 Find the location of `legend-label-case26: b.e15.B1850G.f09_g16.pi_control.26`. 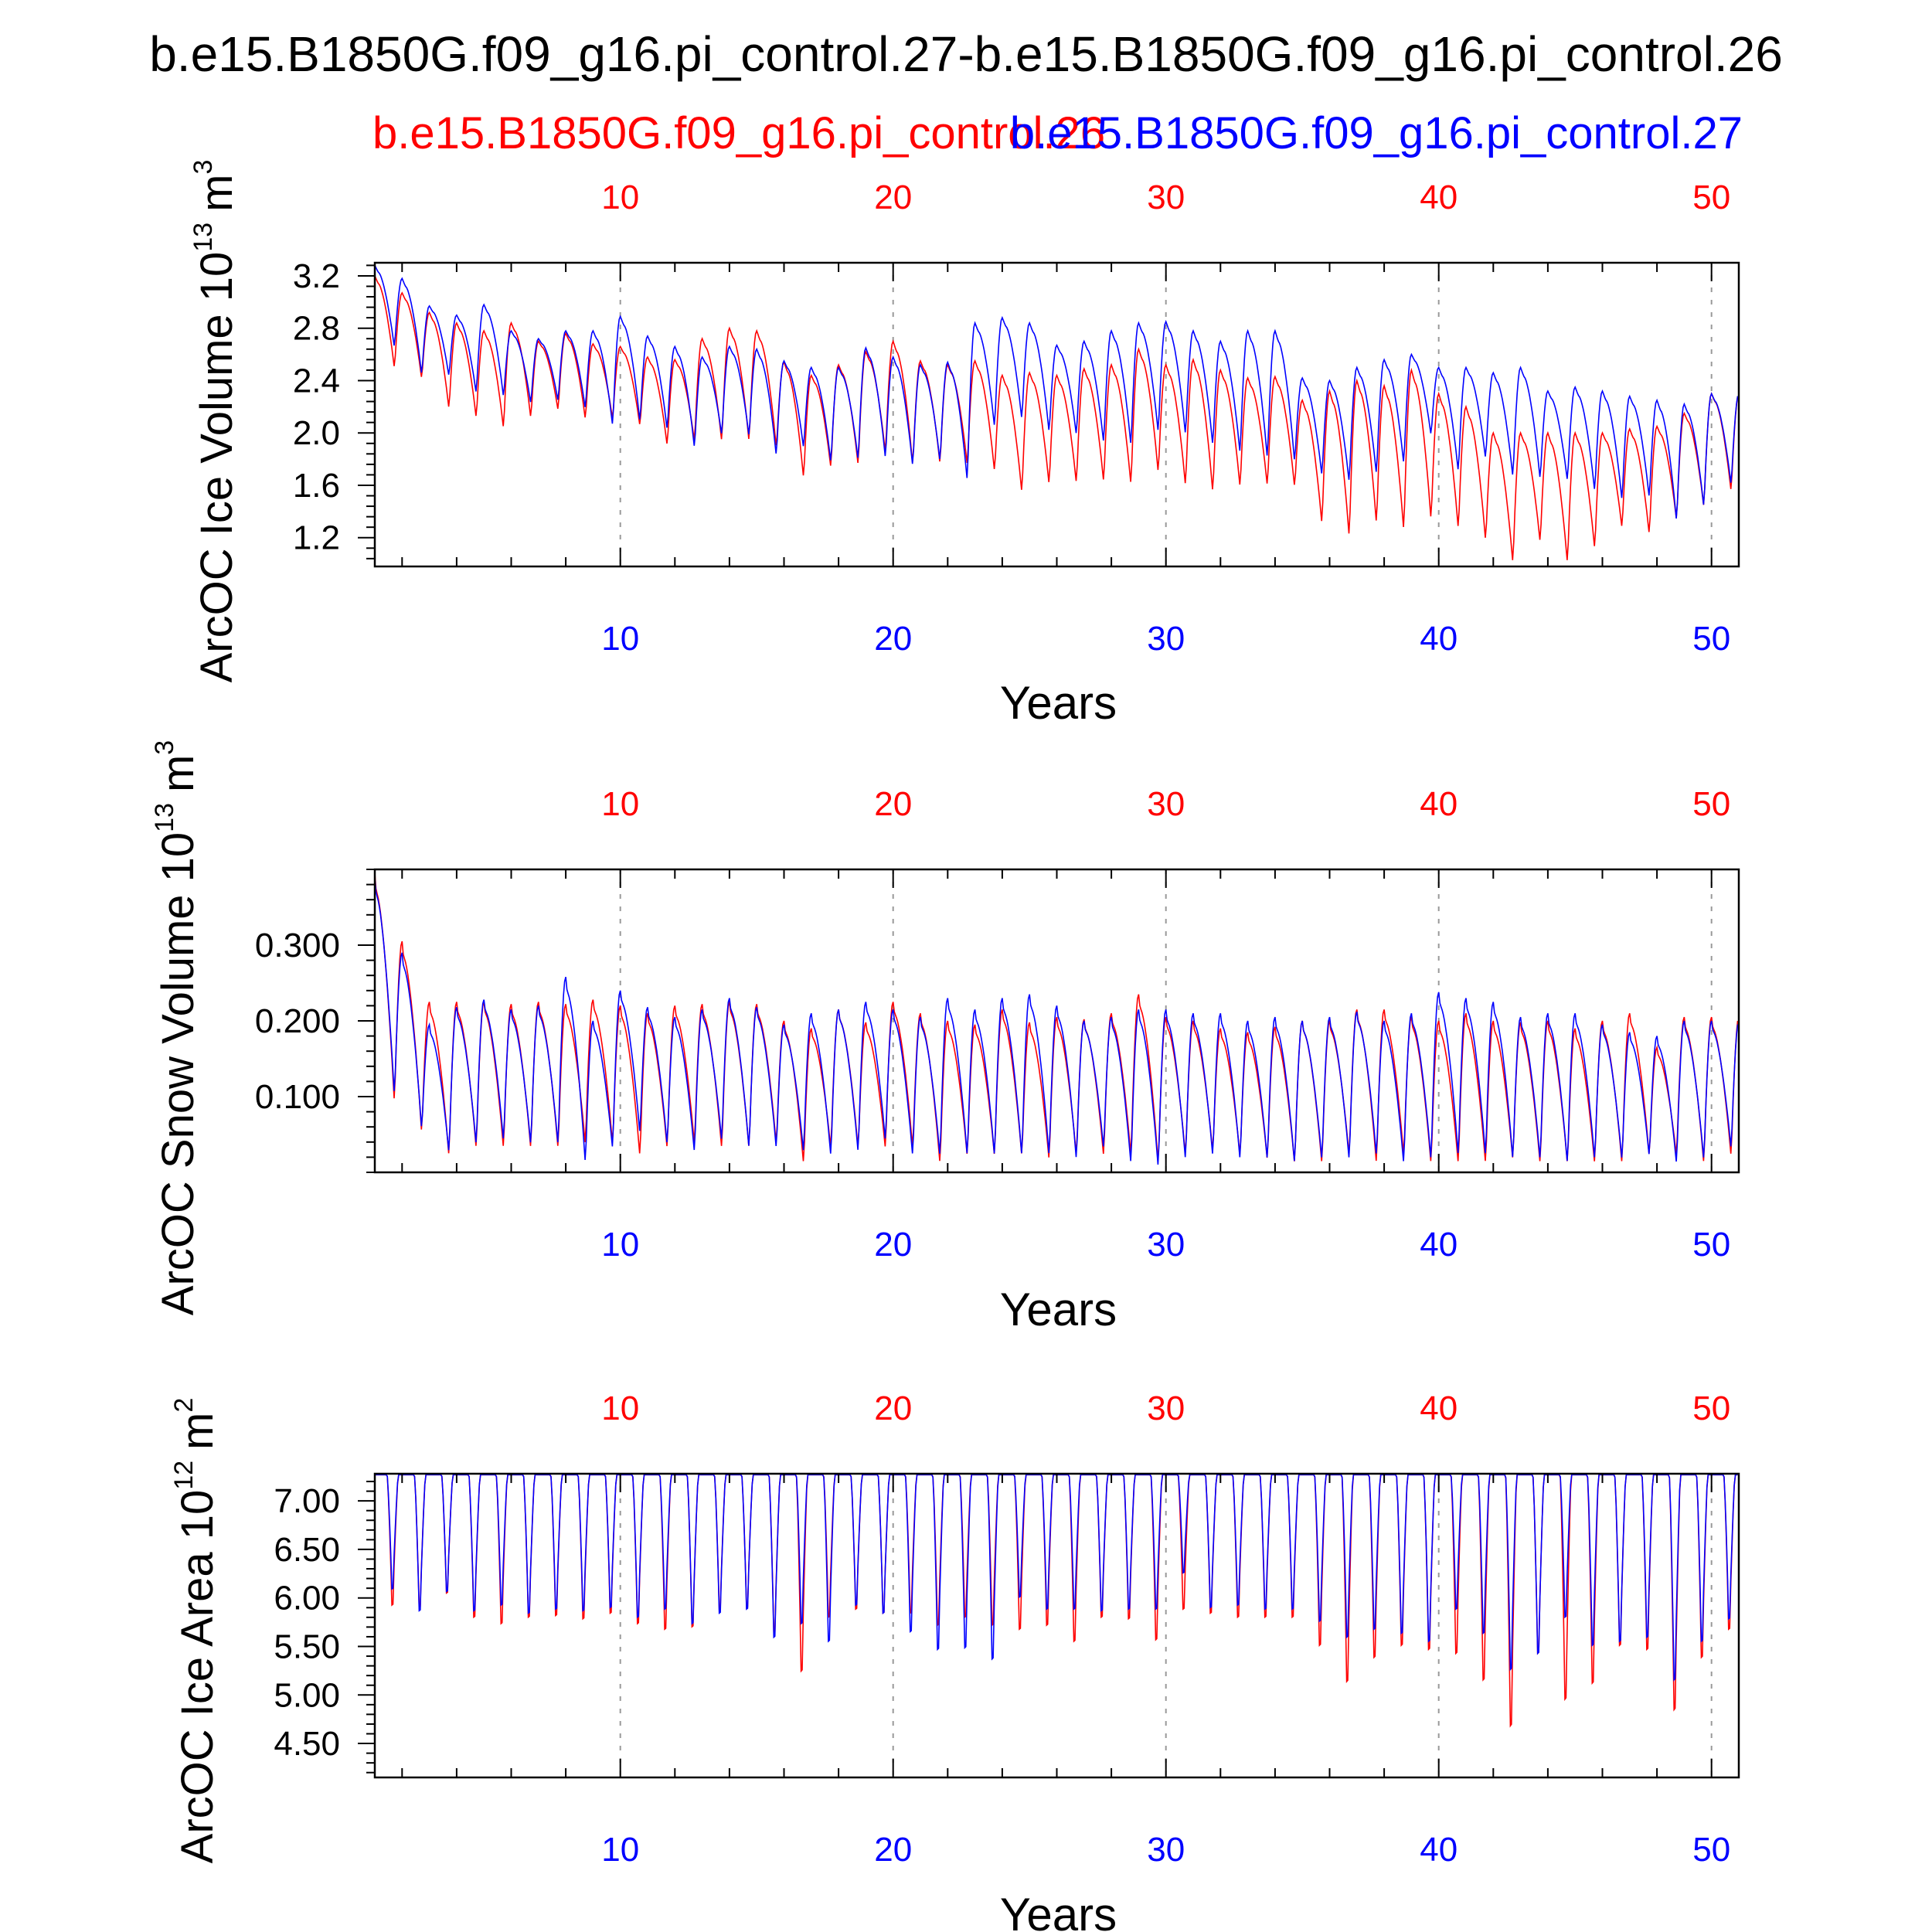

legend-label-case26: b.e15.B1850G.f09_g16.pi_control.26 is located at coordinates (738, 133).